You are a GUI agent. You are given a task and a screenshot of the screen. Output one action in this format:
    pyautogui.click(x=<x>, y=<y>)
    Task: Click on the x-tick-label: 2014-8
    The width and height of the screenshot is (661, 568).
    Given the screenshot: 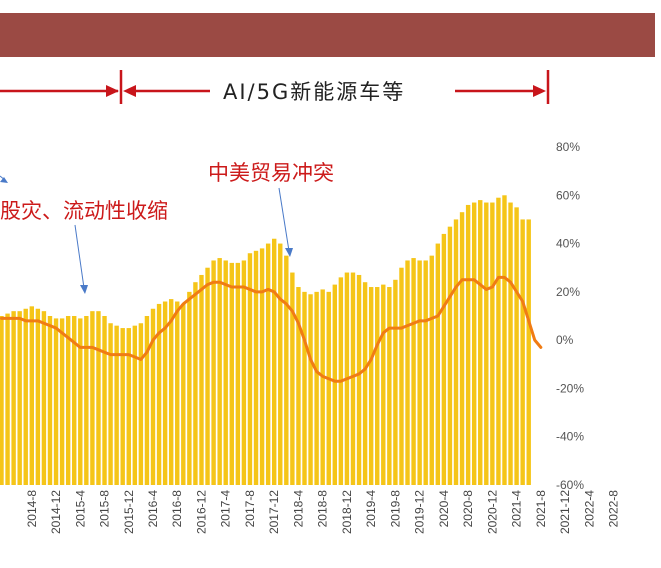 What is the action you would take?
    pyautogui.click(x=32, y=509)
    